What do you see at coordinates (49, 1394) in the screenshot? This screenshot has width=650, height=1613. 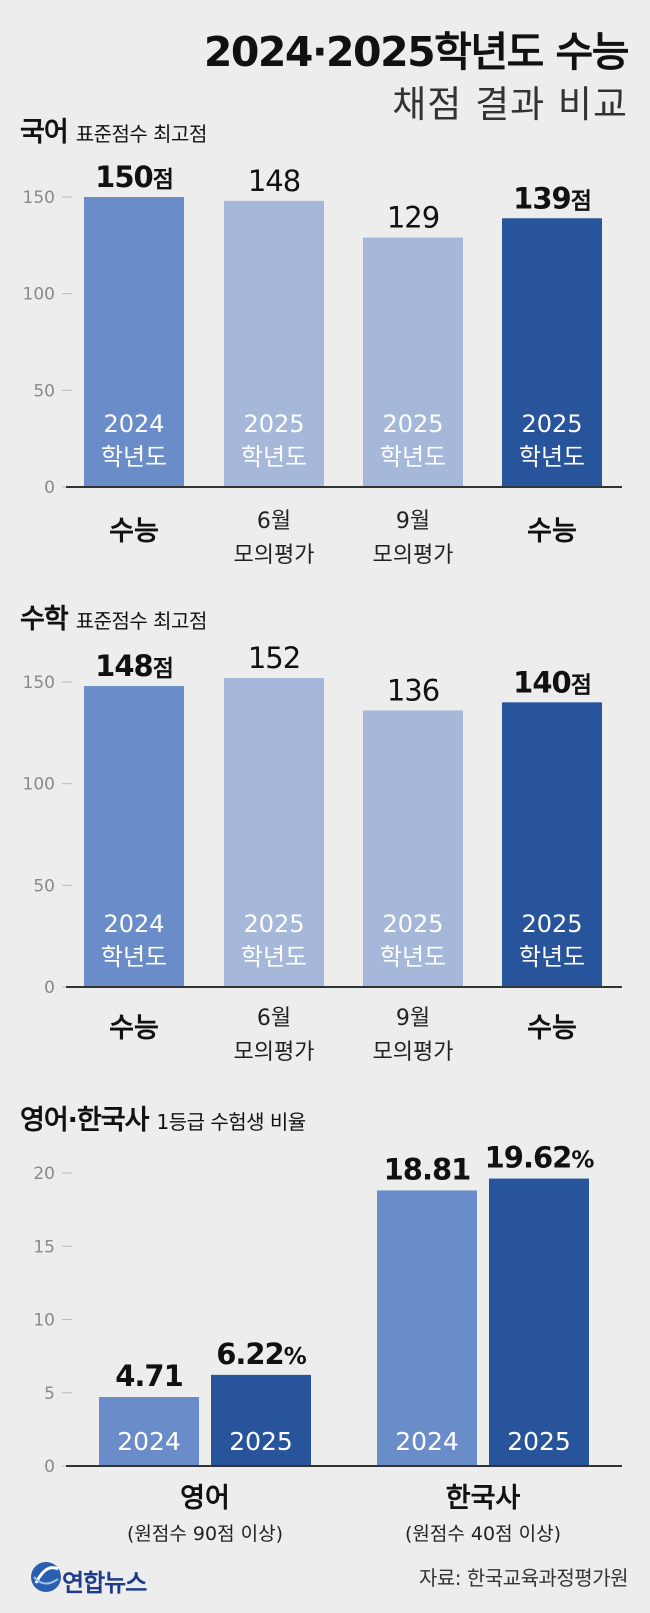 I see `ratio-ytick-label: 5` at bounding box center [49, 1394].